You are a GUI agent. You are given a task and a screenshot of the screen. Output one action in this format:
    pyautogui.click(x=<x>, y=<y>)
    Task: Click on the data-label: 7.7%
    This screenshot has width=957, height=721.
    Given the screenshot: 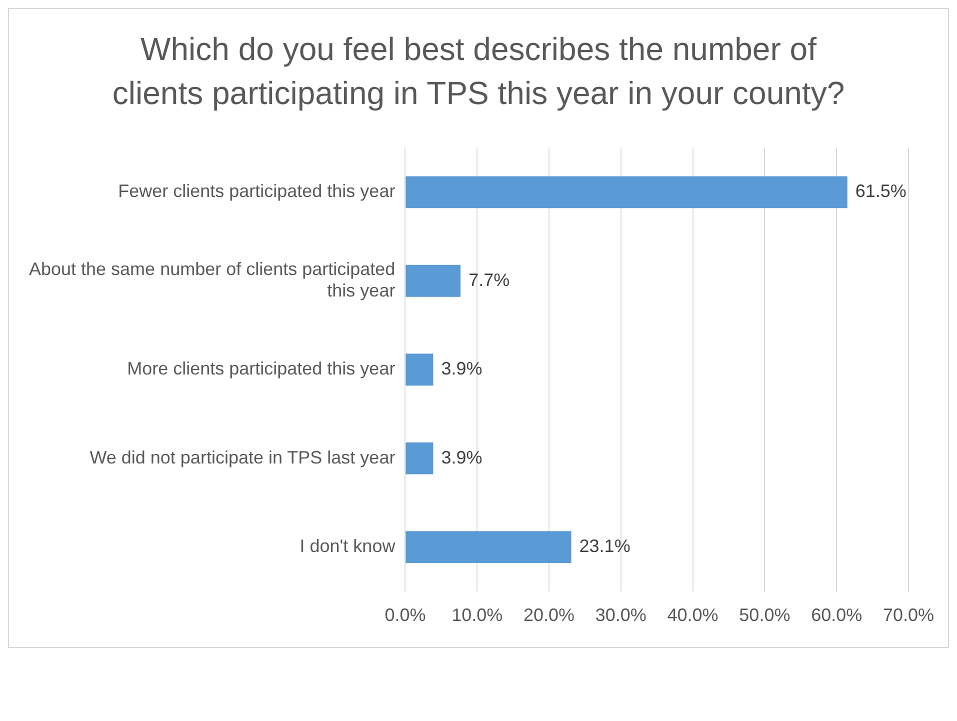 What is the action you would take?
    pyautogui.click(x=489, y=280)
    